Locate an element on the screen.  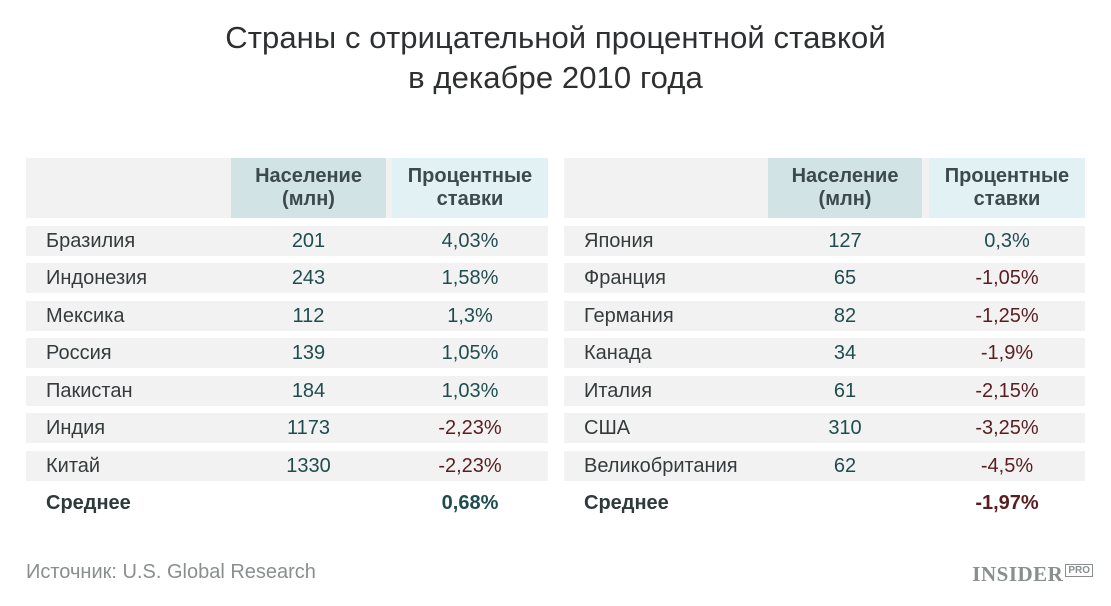
country-name: Индонезия is located at coordinates (97, 278).